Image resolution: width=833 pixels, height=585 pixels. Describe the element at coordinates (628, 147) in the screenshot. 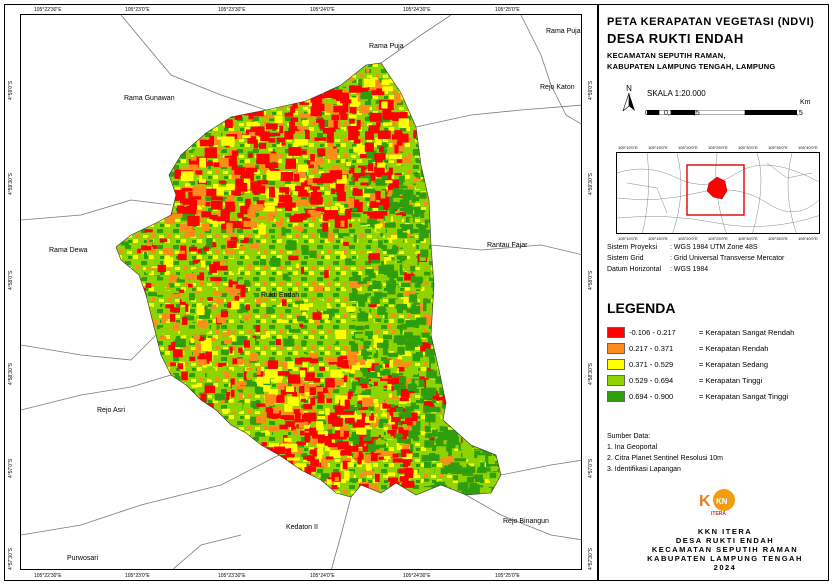

I see `inset-tick-label: 105°10'0"E` at that location.